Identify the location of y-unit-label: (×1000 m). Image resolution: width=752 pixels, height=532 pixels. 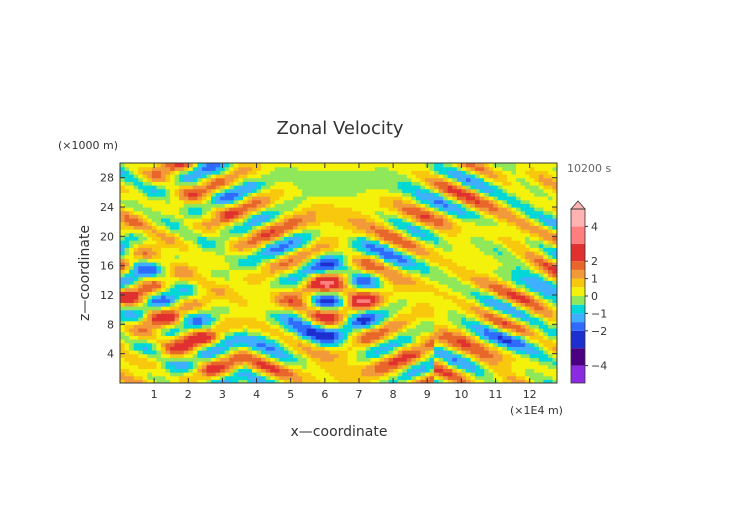
(88, 145).